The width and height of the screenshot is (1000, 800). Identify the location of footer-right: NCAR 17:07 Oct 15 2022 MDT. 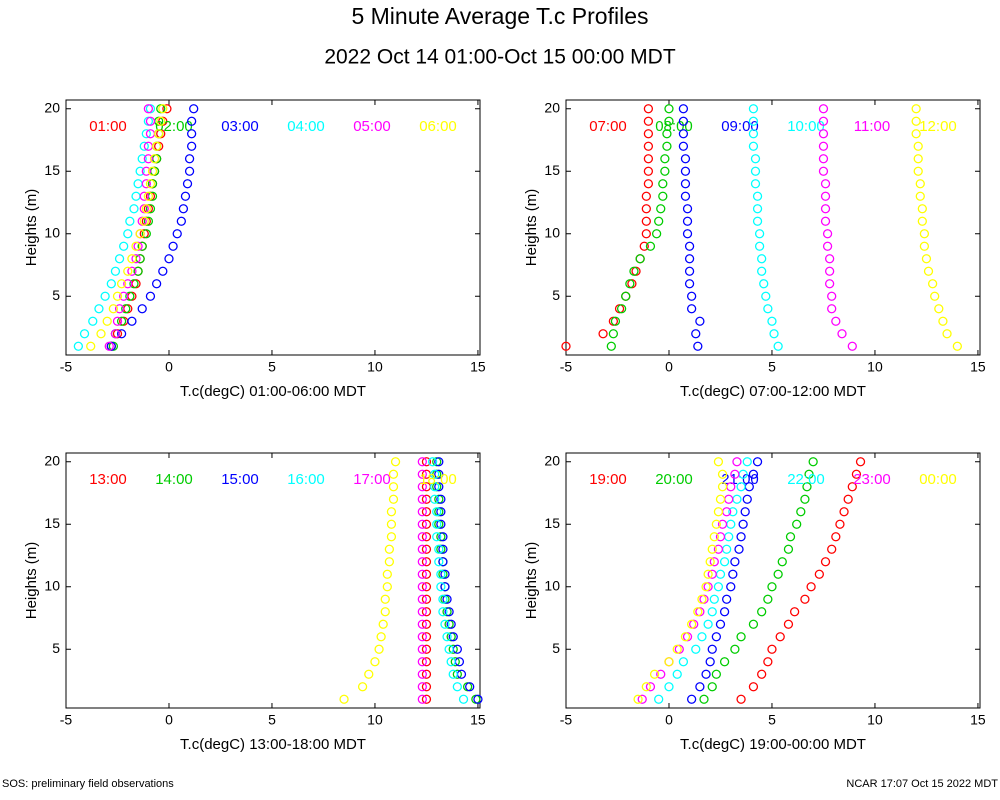
(922, 784).